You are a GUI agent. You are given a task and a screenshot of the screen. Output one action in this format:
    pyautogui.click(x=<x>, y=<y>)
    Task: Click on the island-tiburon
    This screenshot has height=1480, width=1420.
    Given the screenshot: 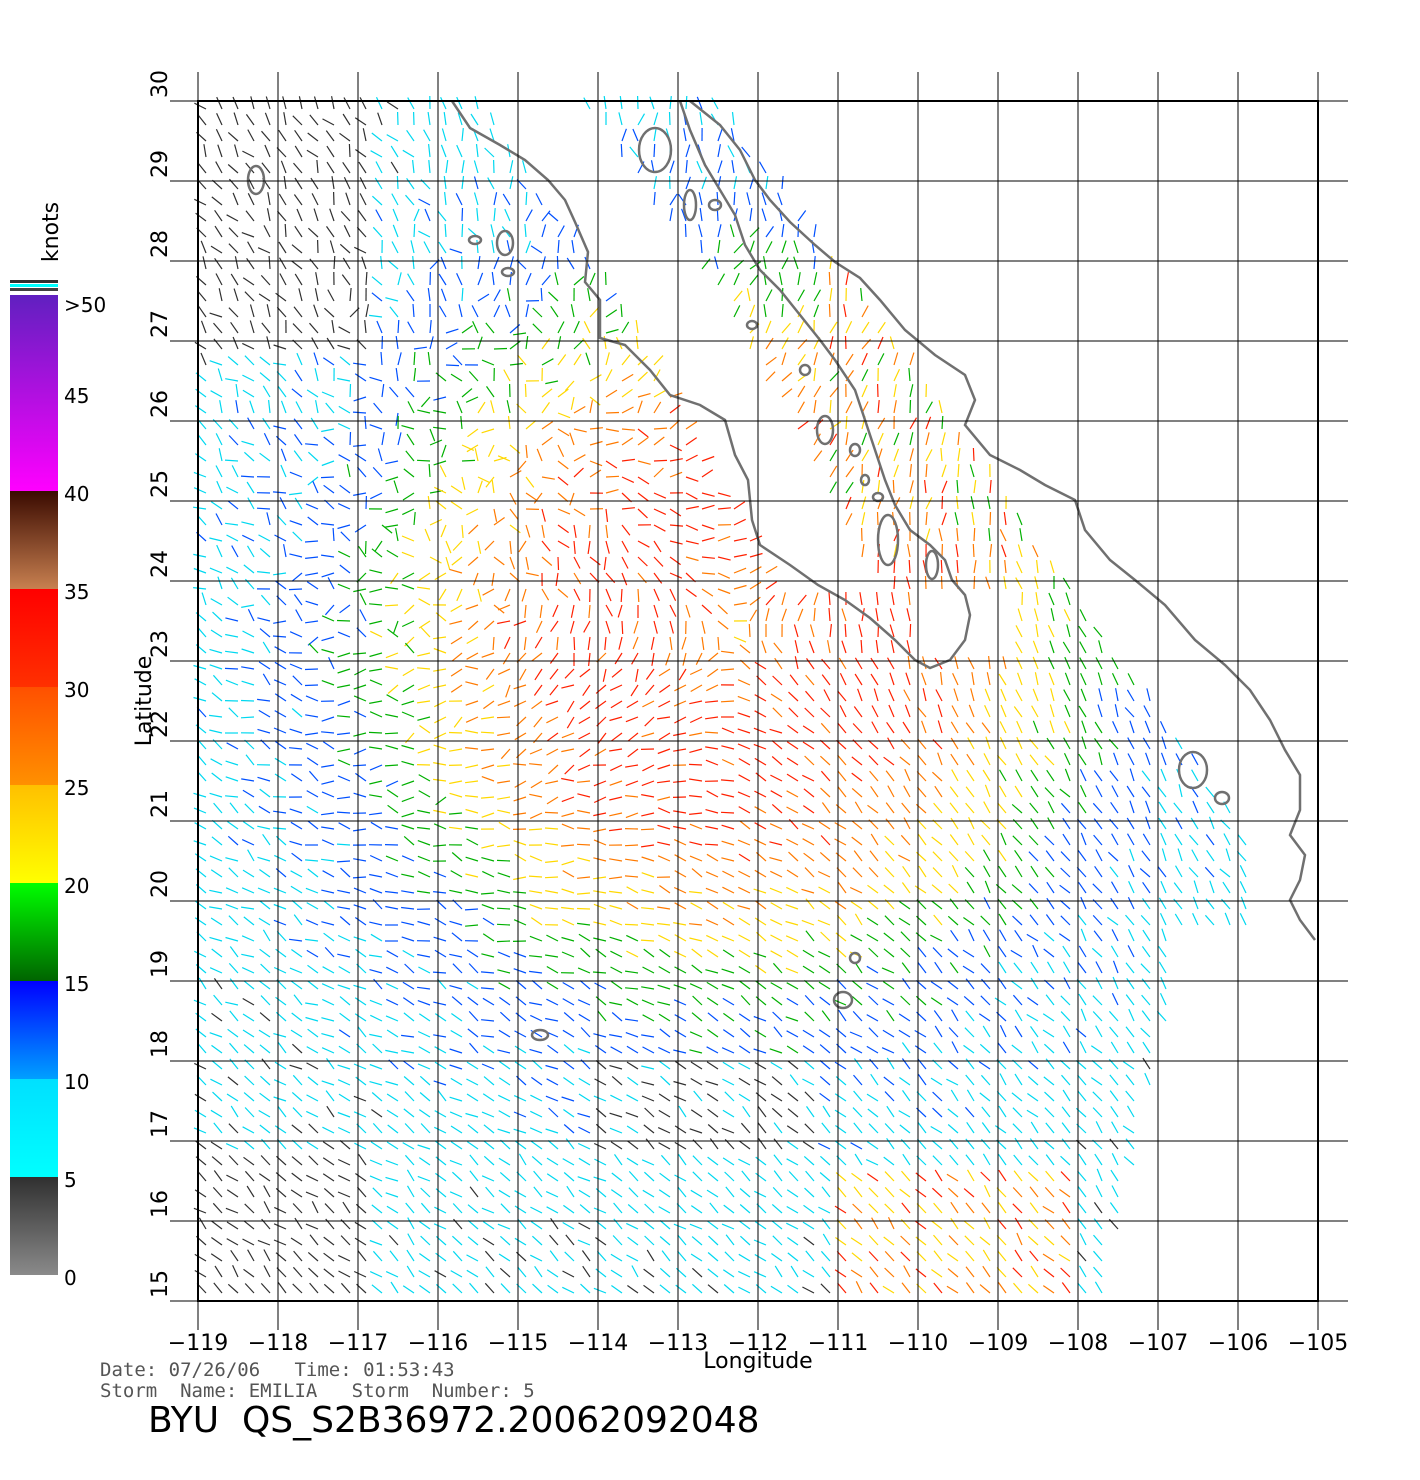 What is the action you would take?
    pyautogui.click(x=690, y=205)
    